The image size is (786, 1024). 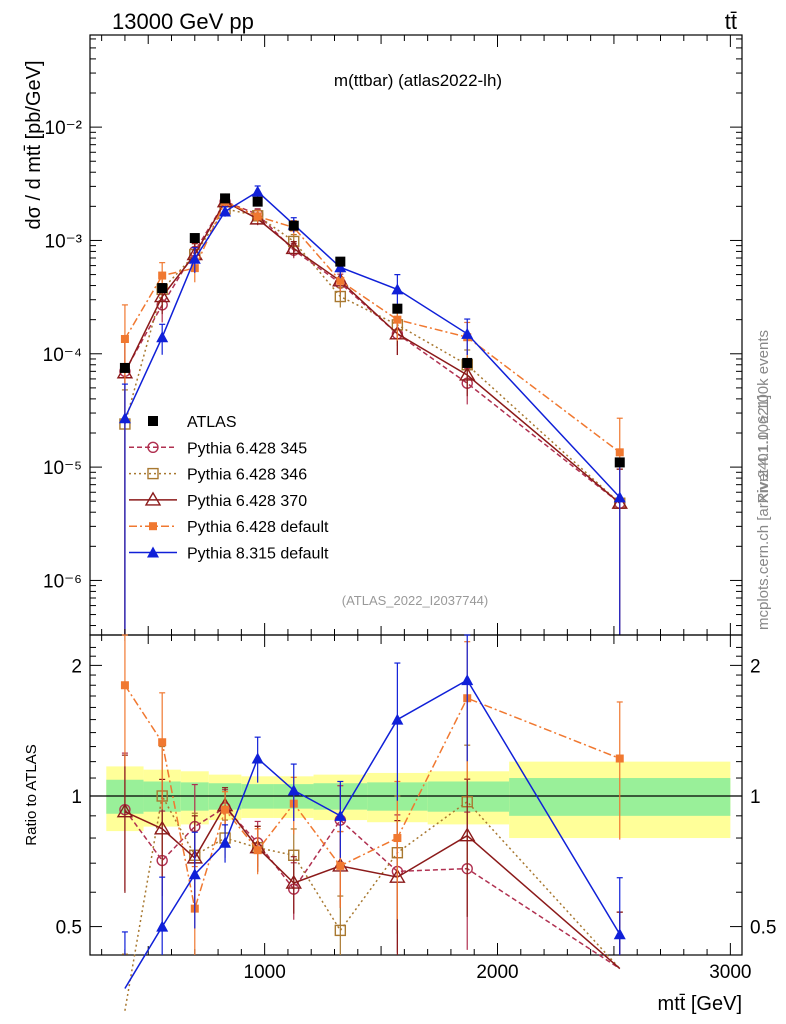 What do you see at coordinates (62, 468) in the screenshot?
I see `y-tick-label: 10⁻⁵` at bounding box center [62, 468].